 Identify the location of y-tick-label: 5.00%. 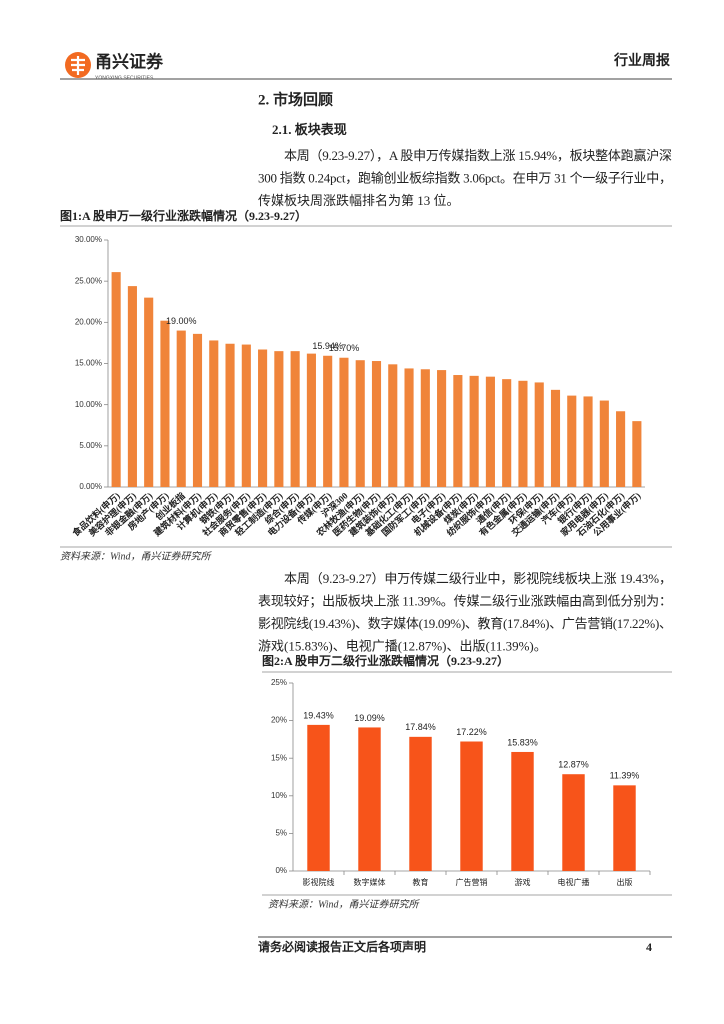
(90, 445).